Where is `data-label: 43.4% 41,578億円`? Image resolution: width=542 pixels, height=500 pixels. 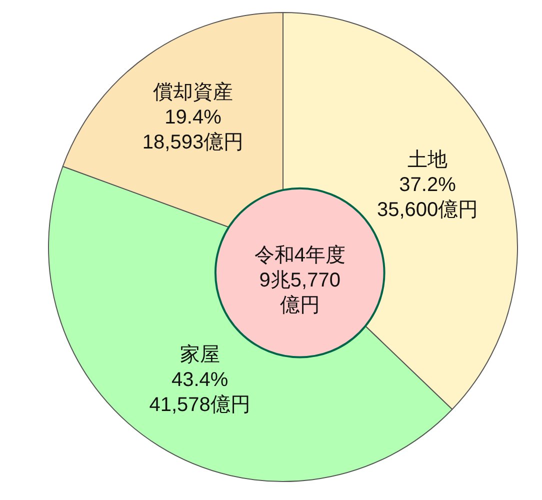 data-label: 43.4% 41,578億円 is located at coordinates (199, 392).